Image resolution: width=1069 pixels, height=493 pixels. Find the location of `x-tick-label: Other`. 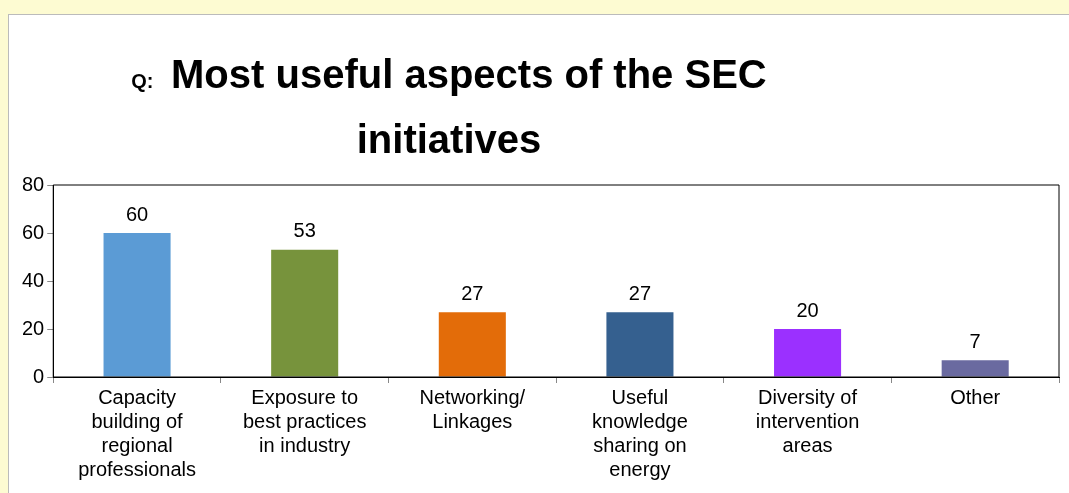

x-tick-label: Other is located at coordinates (975, 396).